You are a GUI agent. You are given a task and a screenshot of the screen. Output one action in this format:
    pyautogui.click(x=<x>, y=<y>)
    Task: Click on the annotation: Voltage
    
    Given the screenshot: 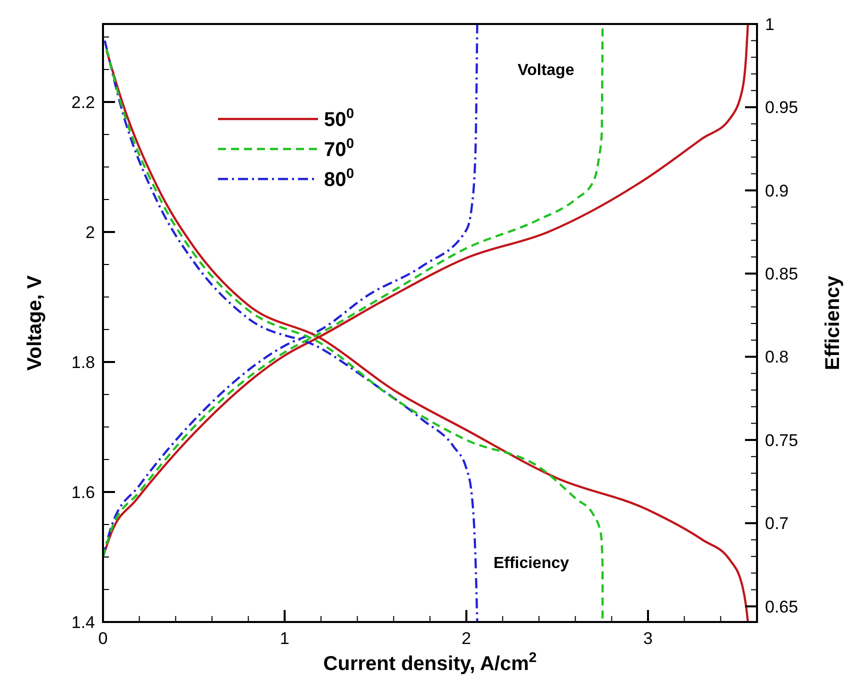 What is the action you would take?
    pyautogui.click(x=546, y=70)
    